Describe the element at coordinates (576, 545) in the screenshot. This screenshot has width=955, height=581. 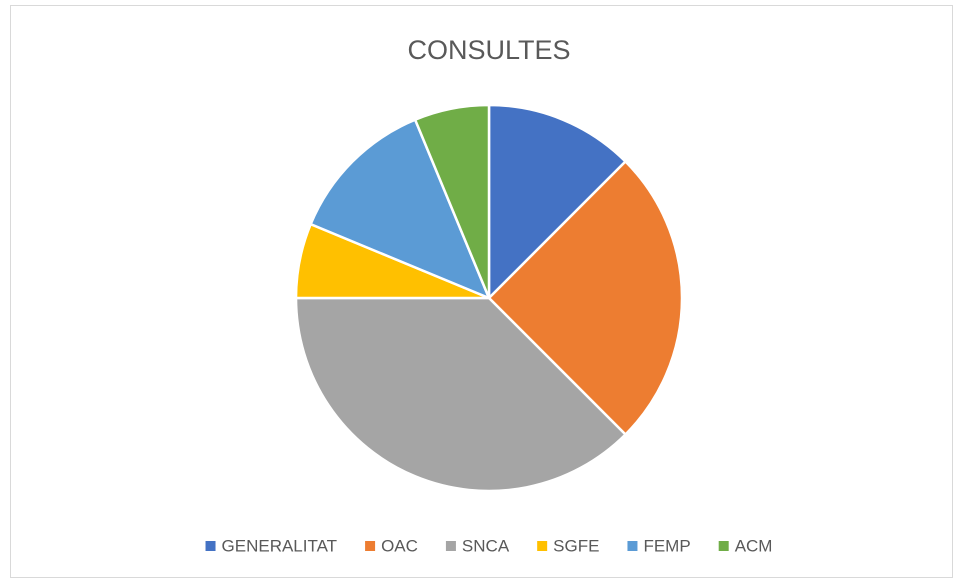
I see `legend-label: SGFE` at that location.